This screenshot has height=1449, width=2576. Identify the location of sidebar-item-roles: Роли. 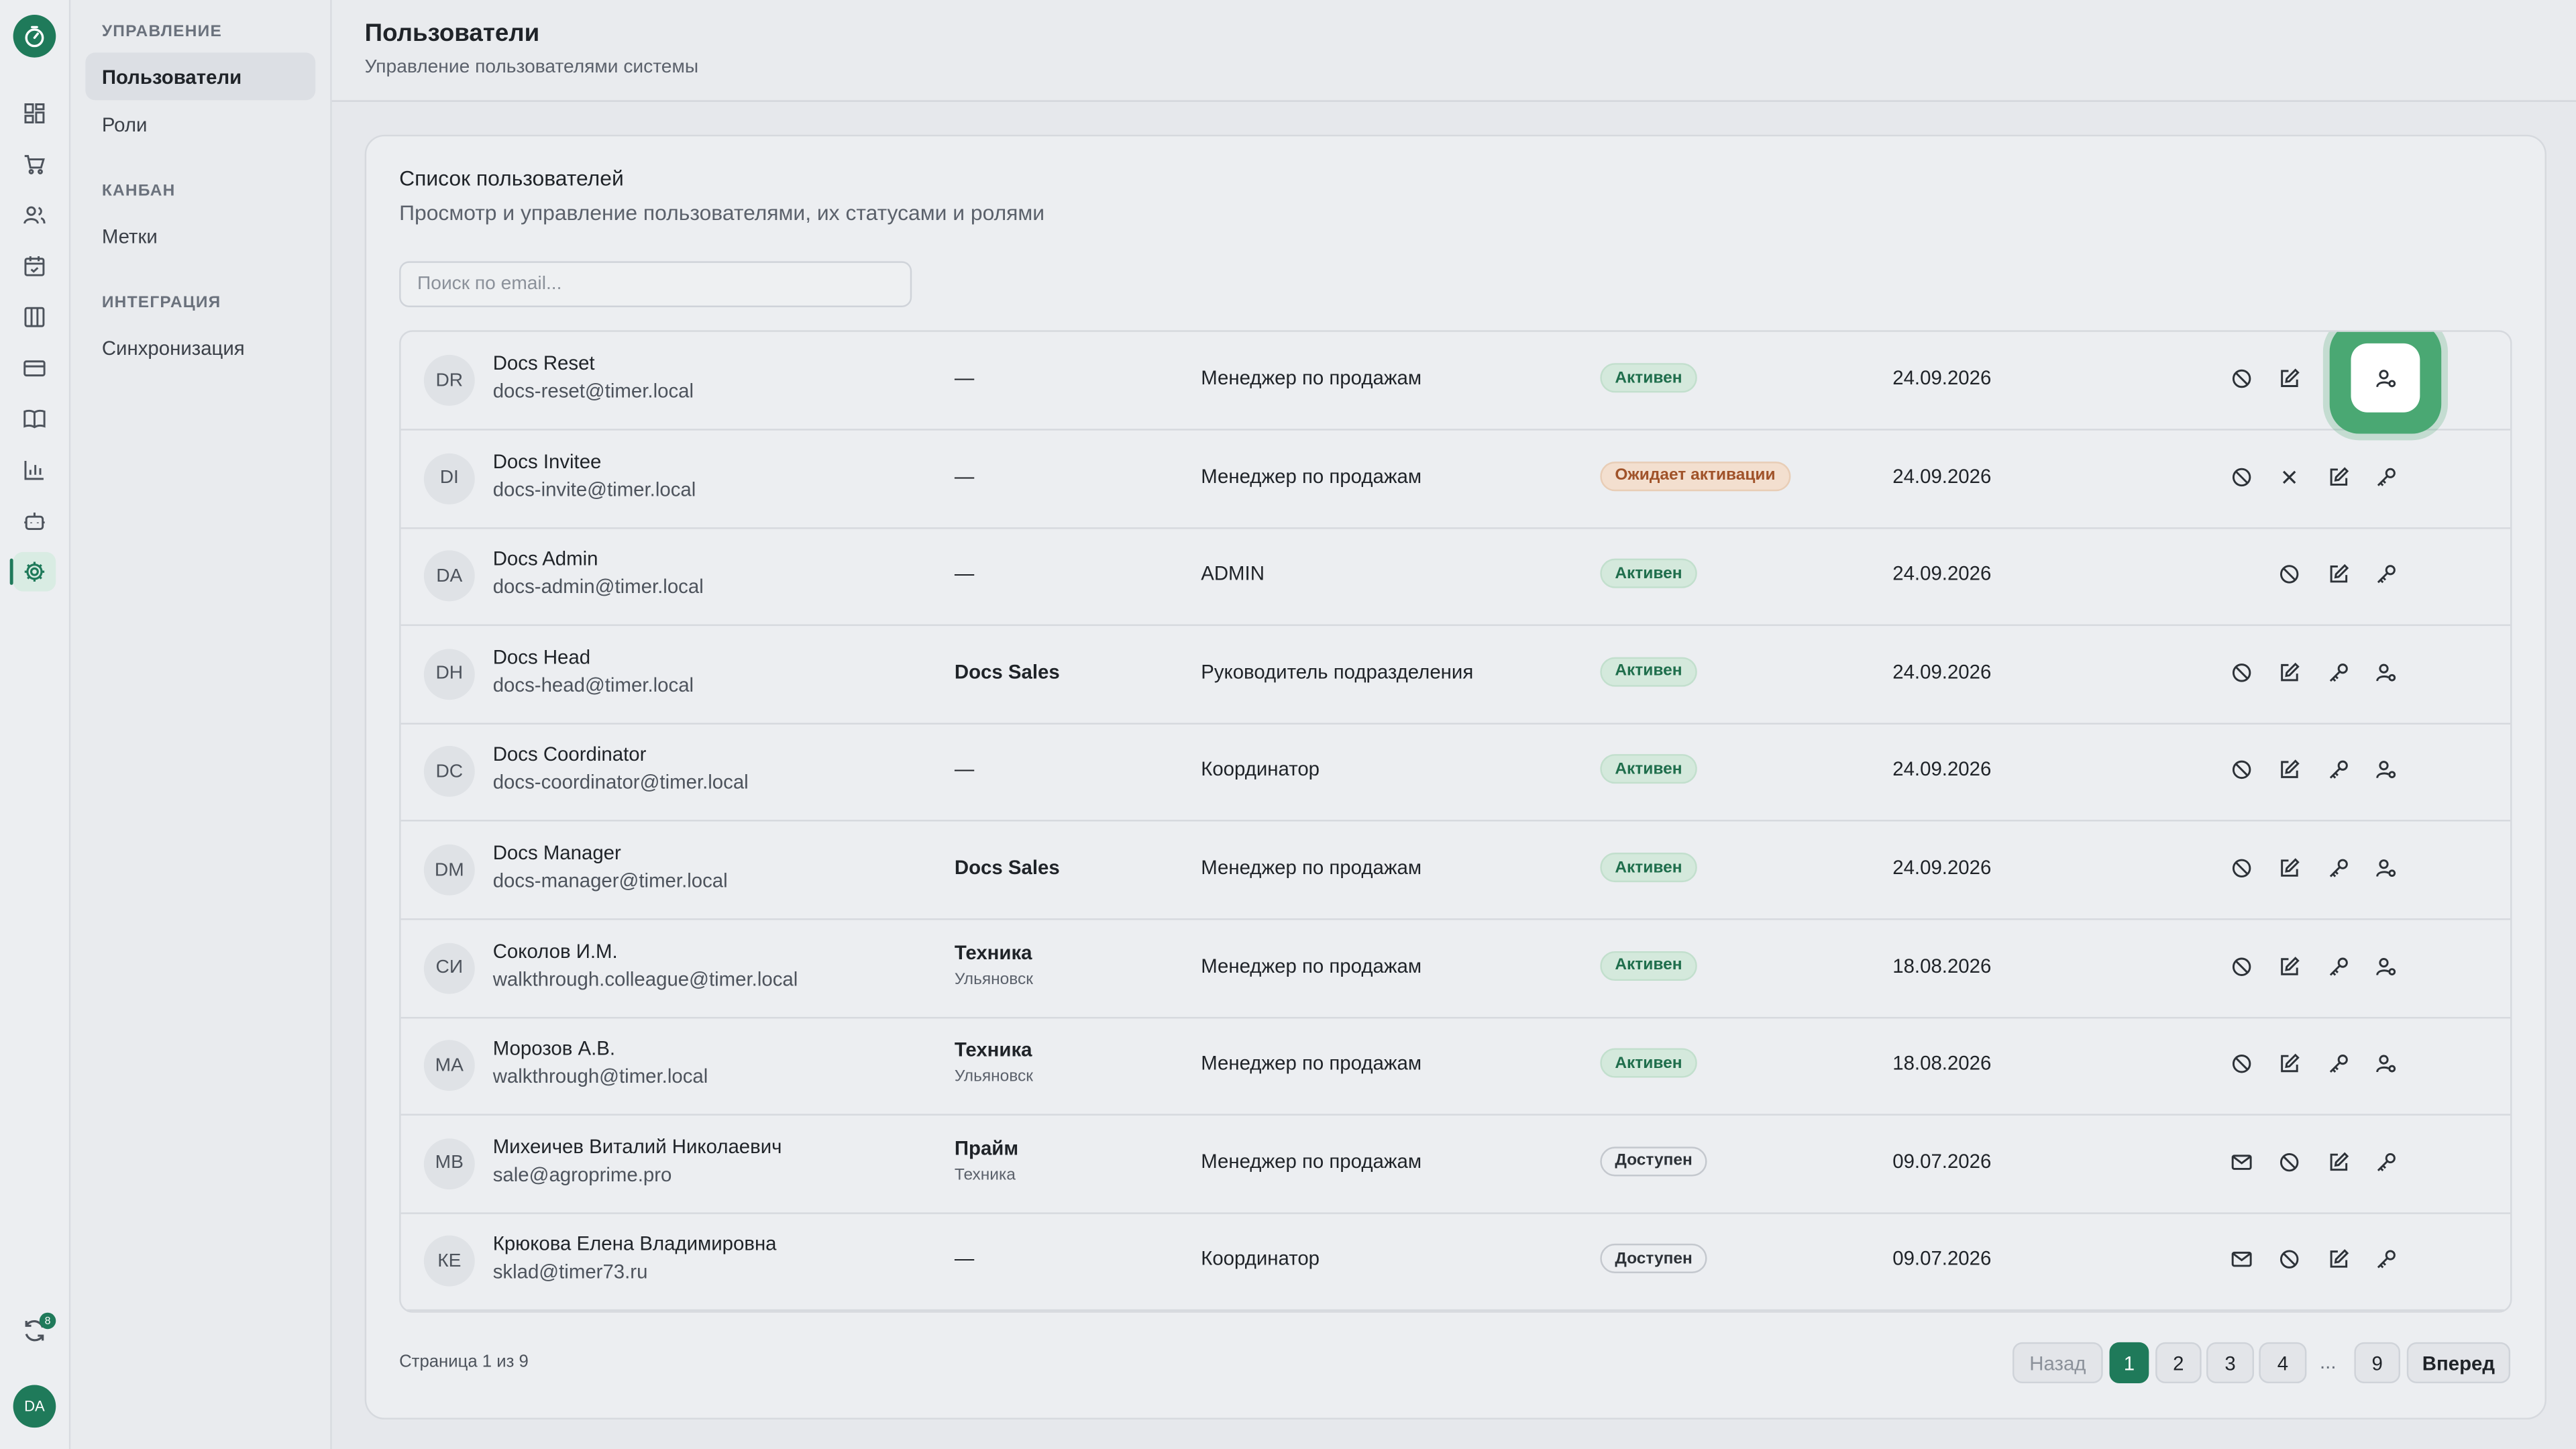
(124, 124).